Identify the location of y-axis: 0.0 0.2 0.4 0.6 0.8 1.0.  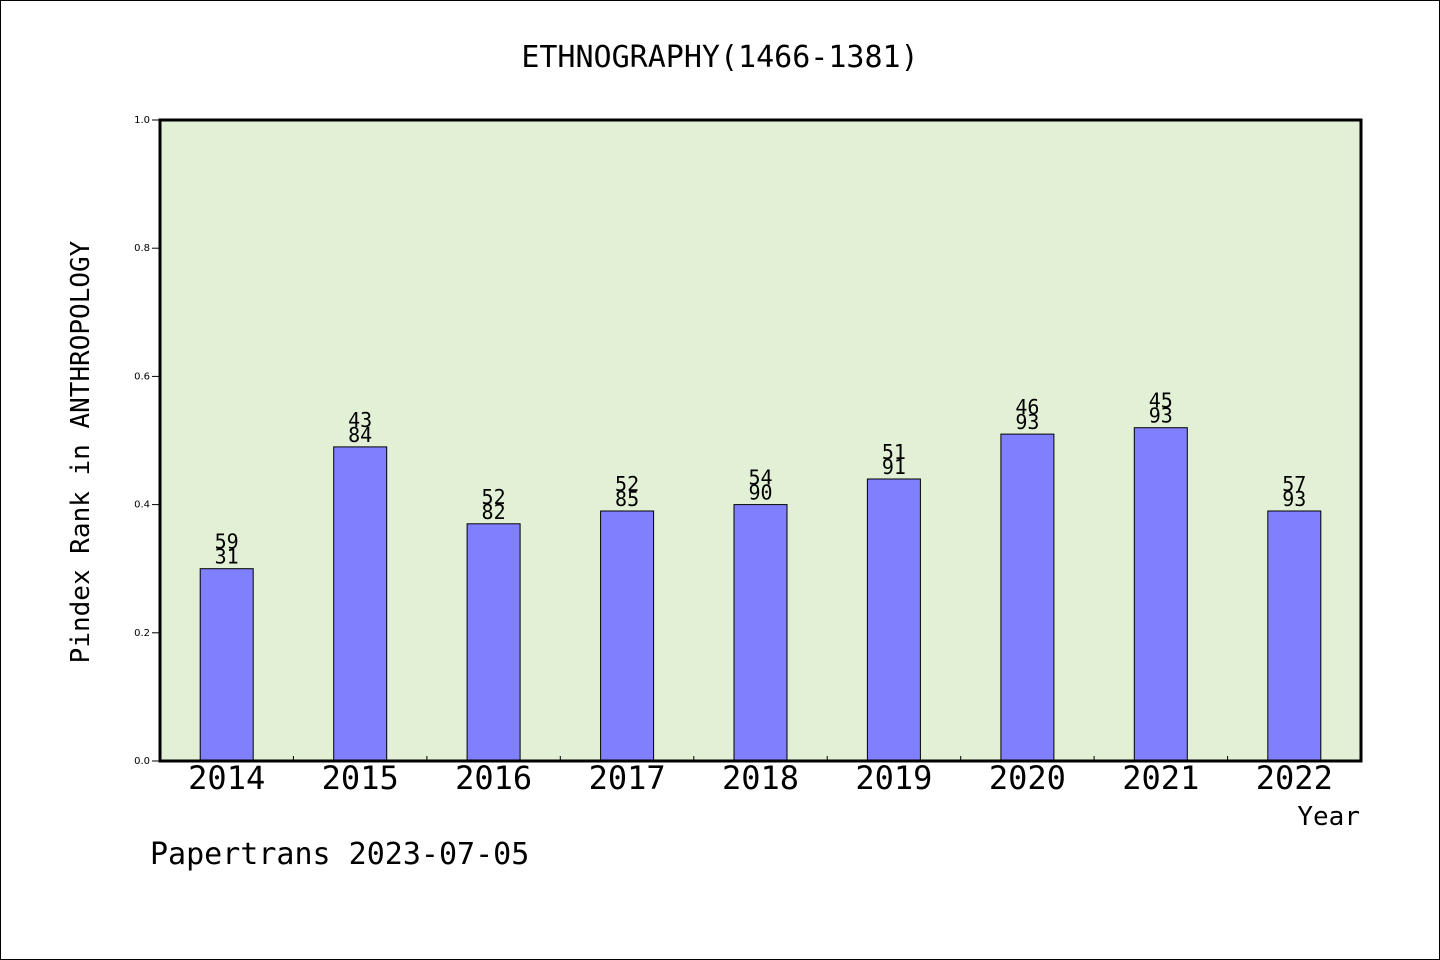
(147, 441).